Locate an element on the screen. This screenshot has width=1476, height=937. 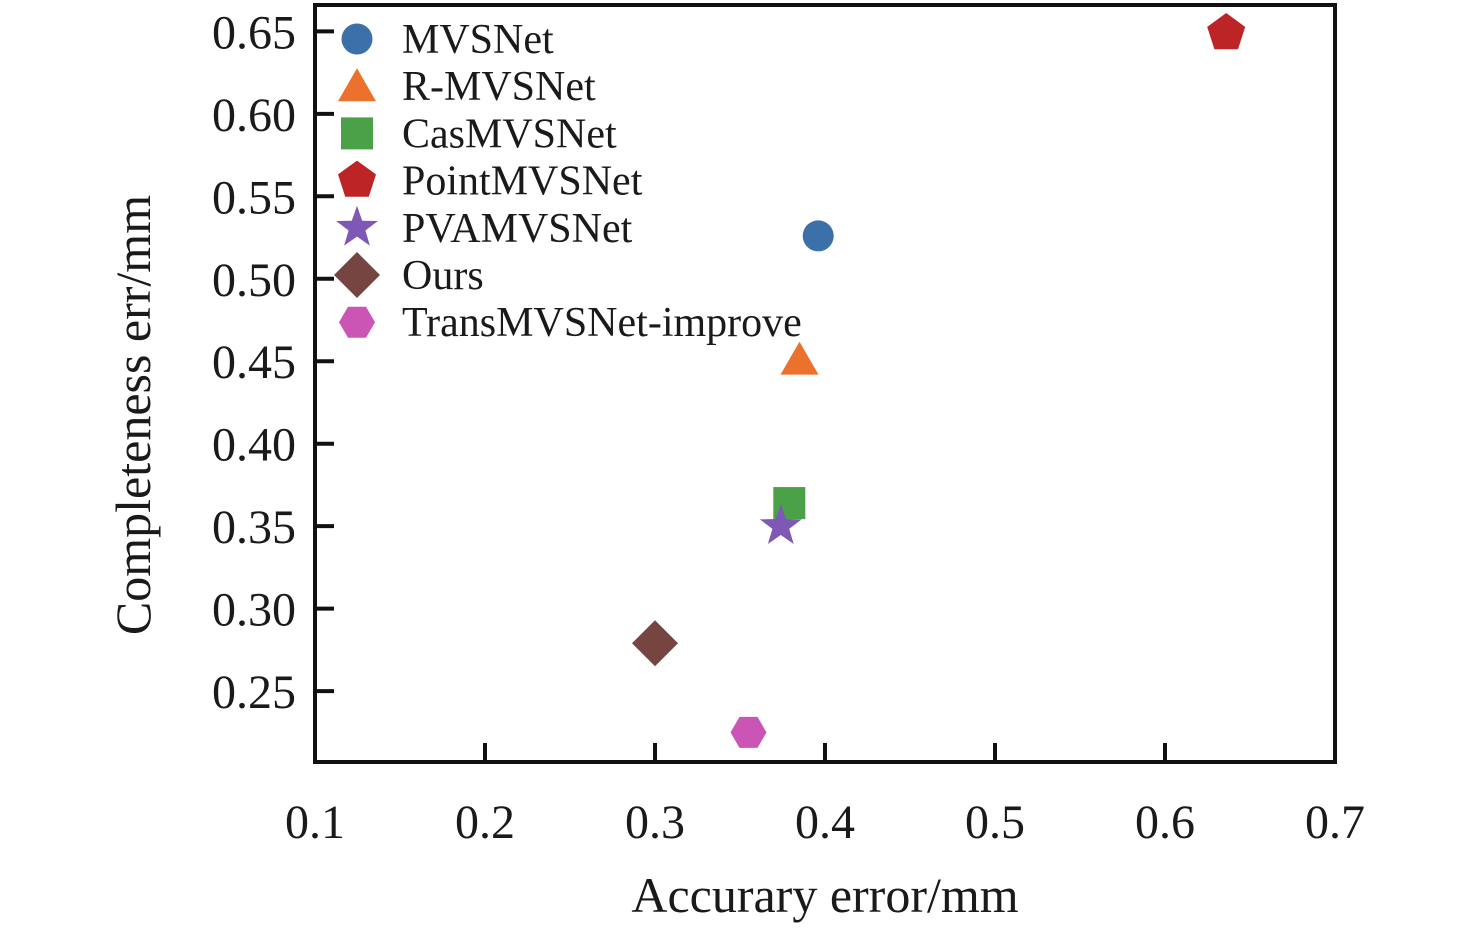
x-tick-label: 0.2 is located at coordinates (485, 822).